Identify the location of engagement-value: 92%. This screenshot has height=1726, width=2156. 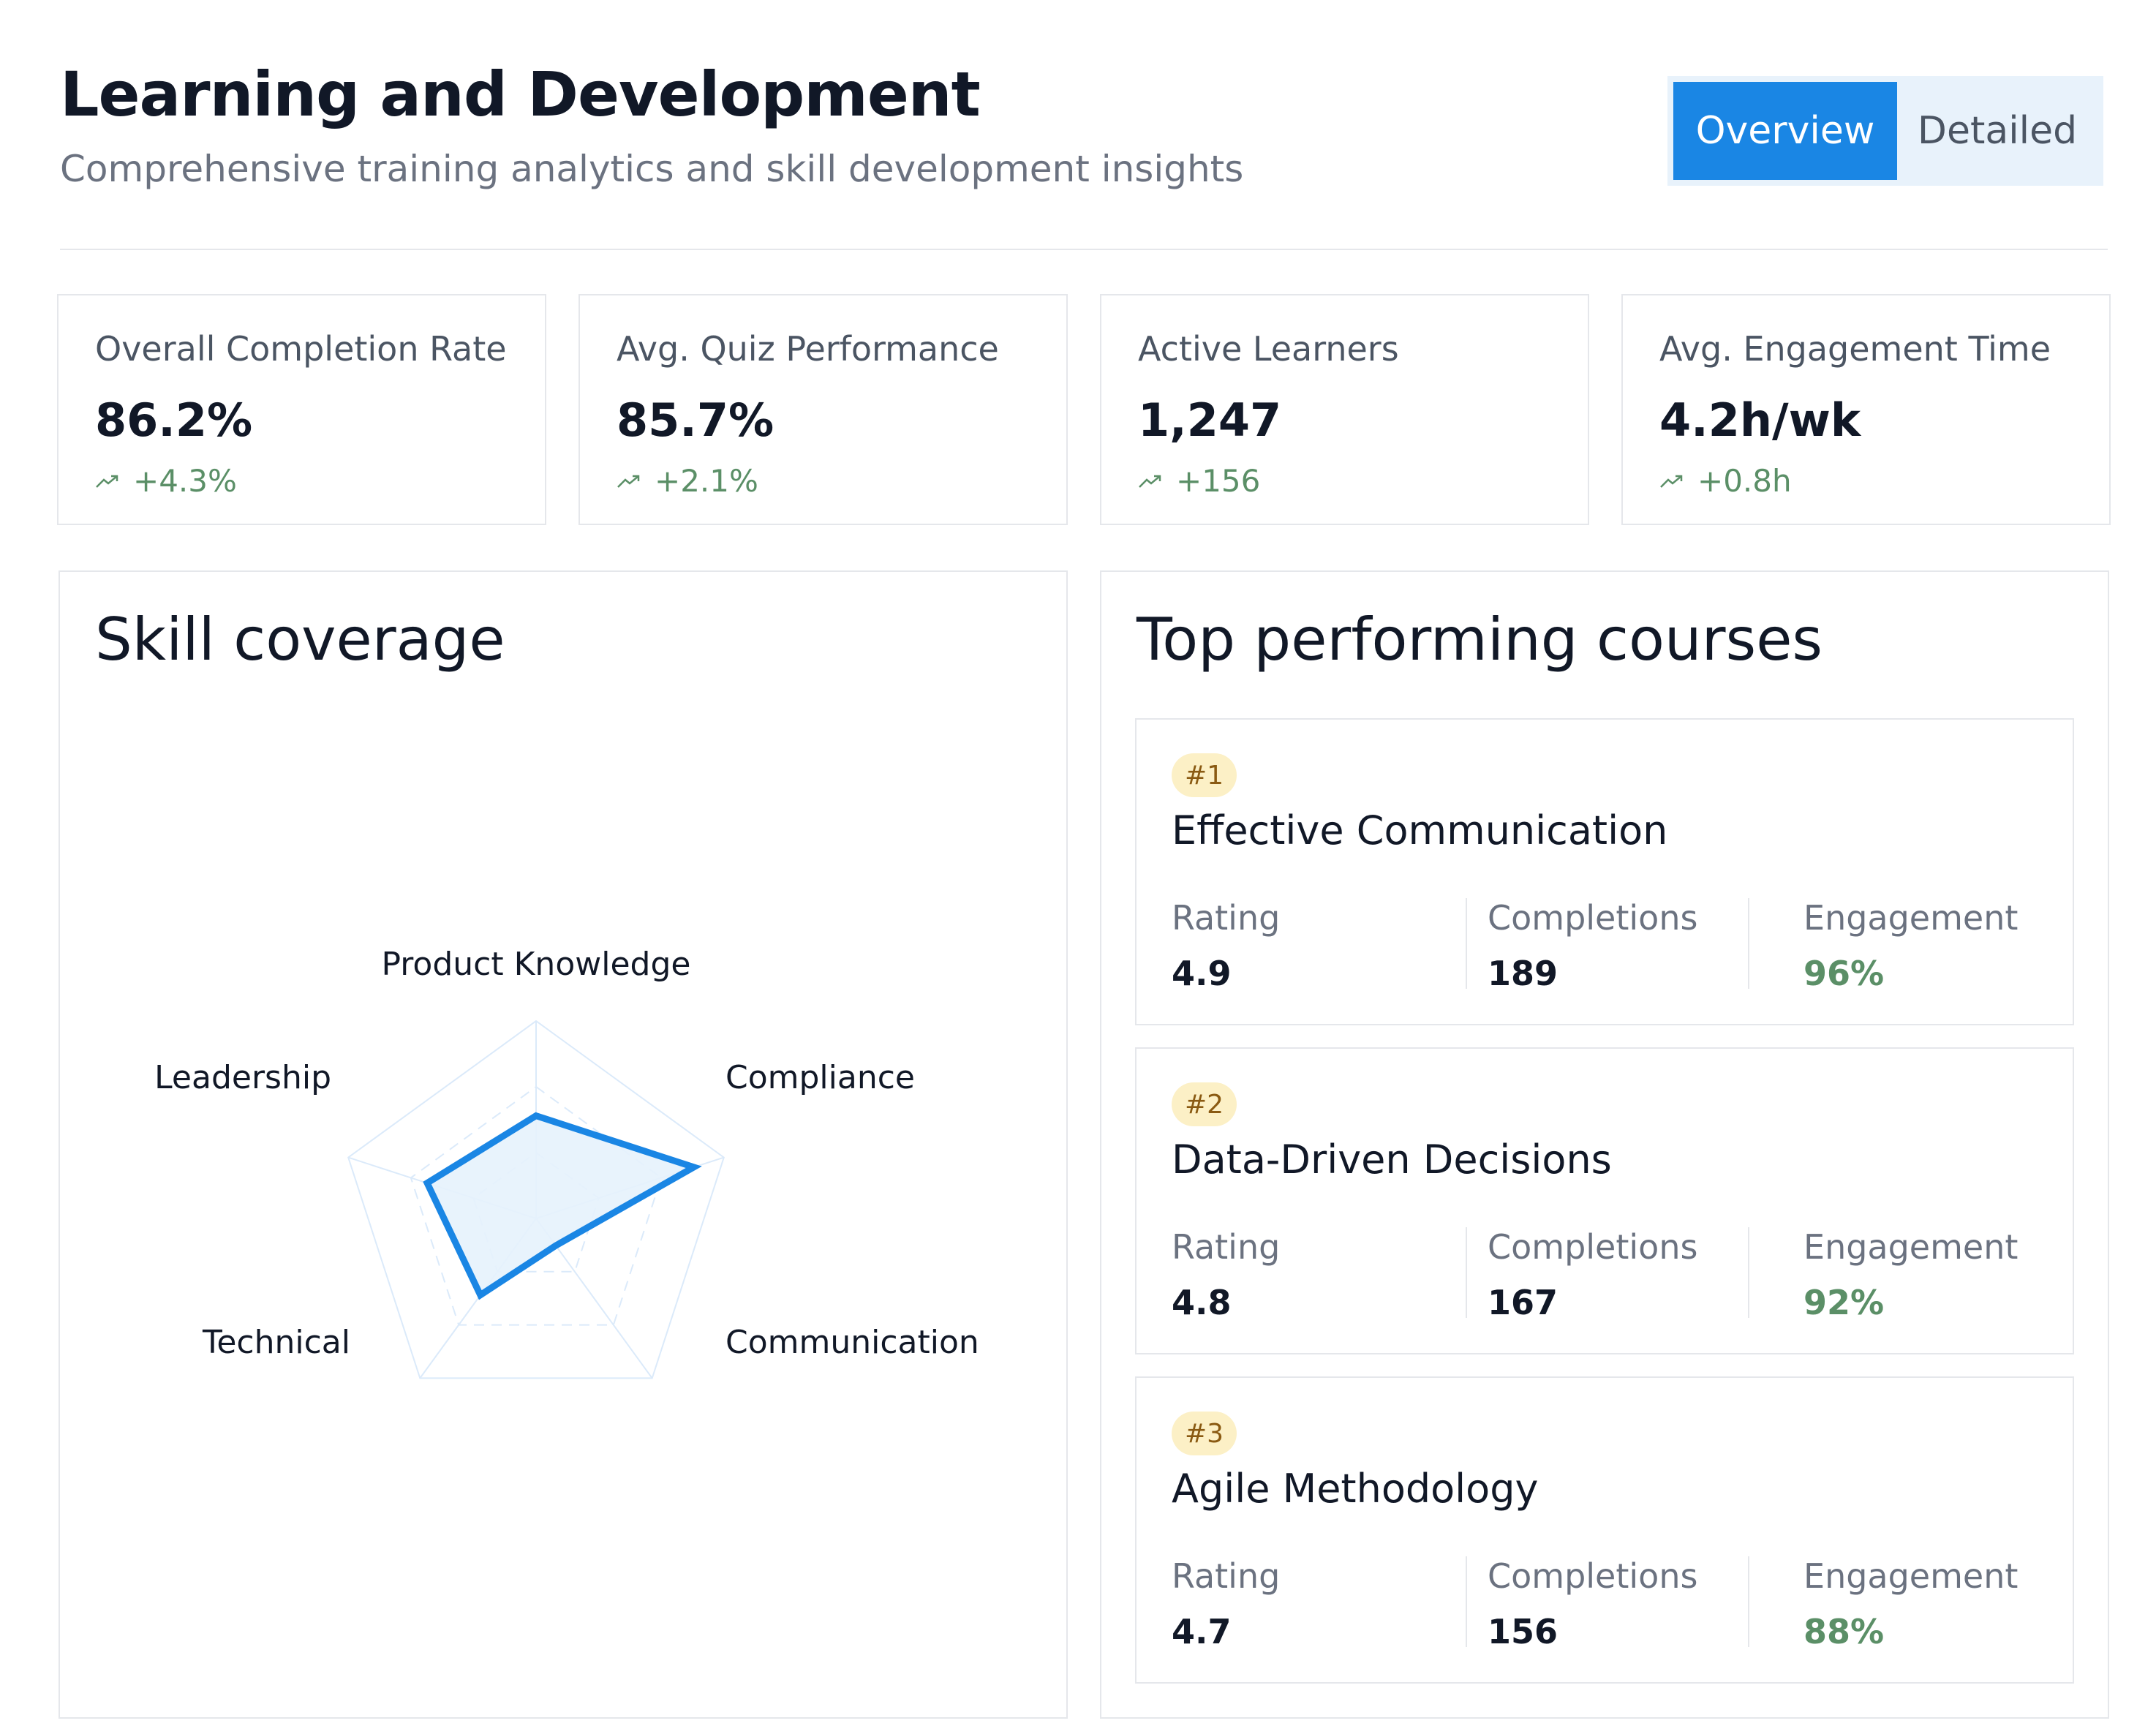
(1844, 1302).